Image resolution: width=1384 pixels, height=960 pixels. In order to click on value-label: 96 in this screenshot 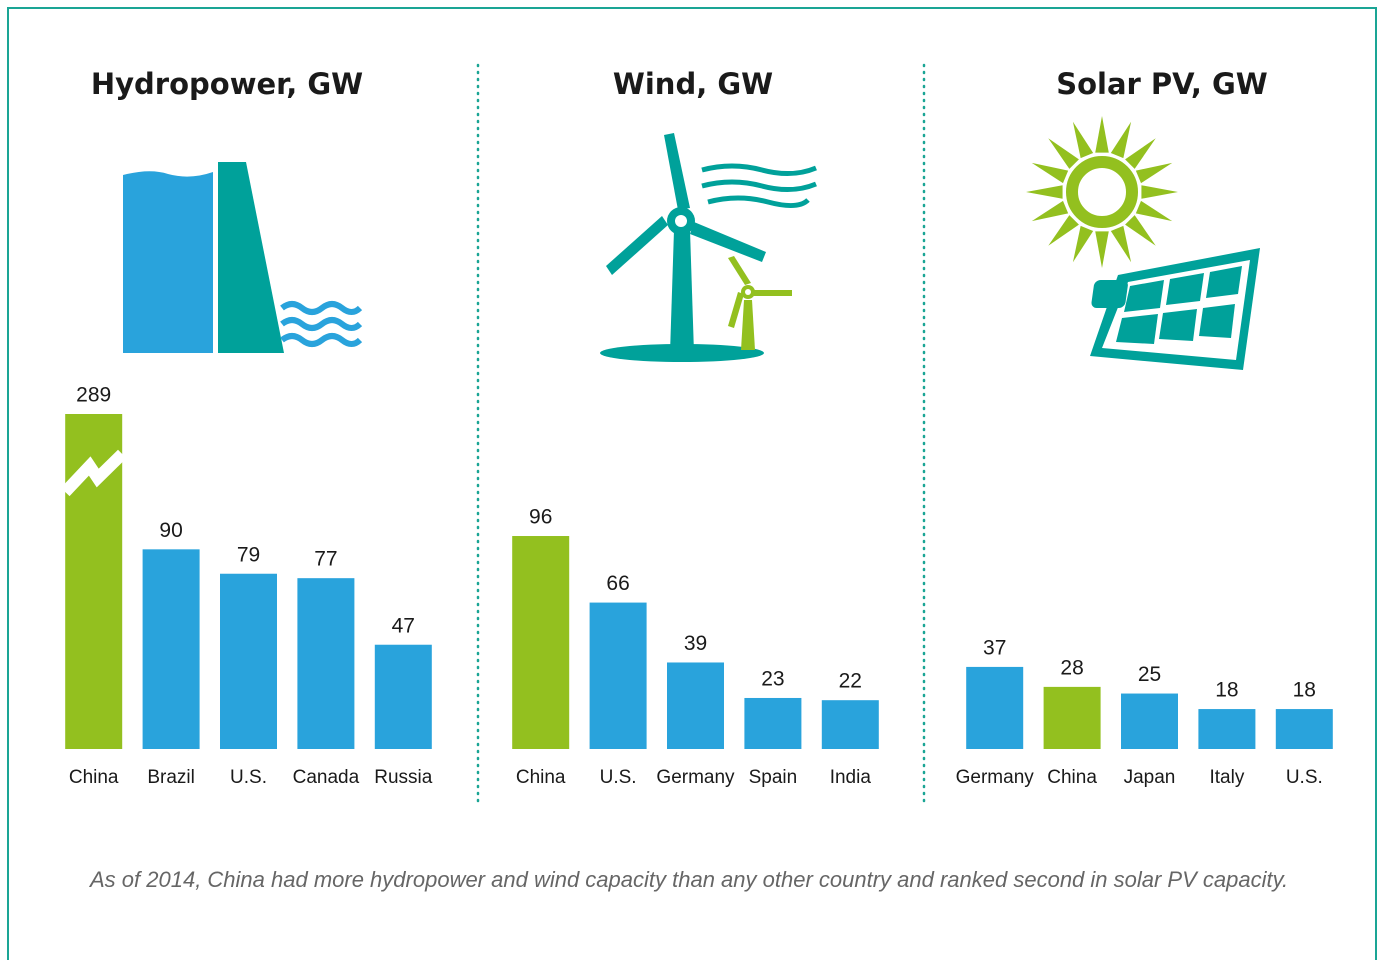, I will do `click(540, 517)`.